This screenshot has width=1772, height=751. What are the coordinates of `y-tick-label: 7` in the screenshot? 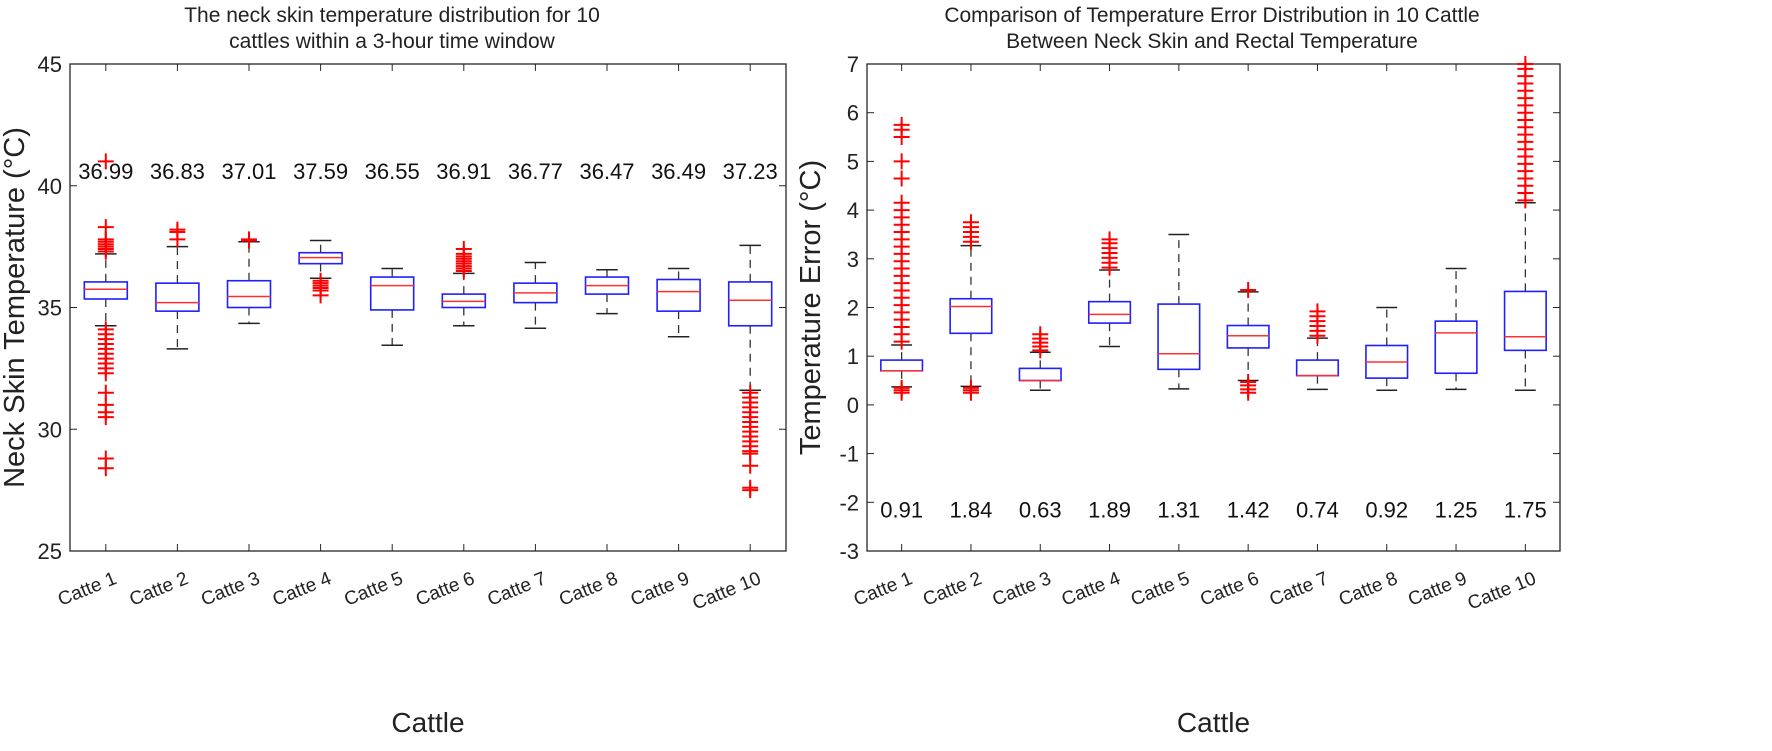 It's located at (853, 64).